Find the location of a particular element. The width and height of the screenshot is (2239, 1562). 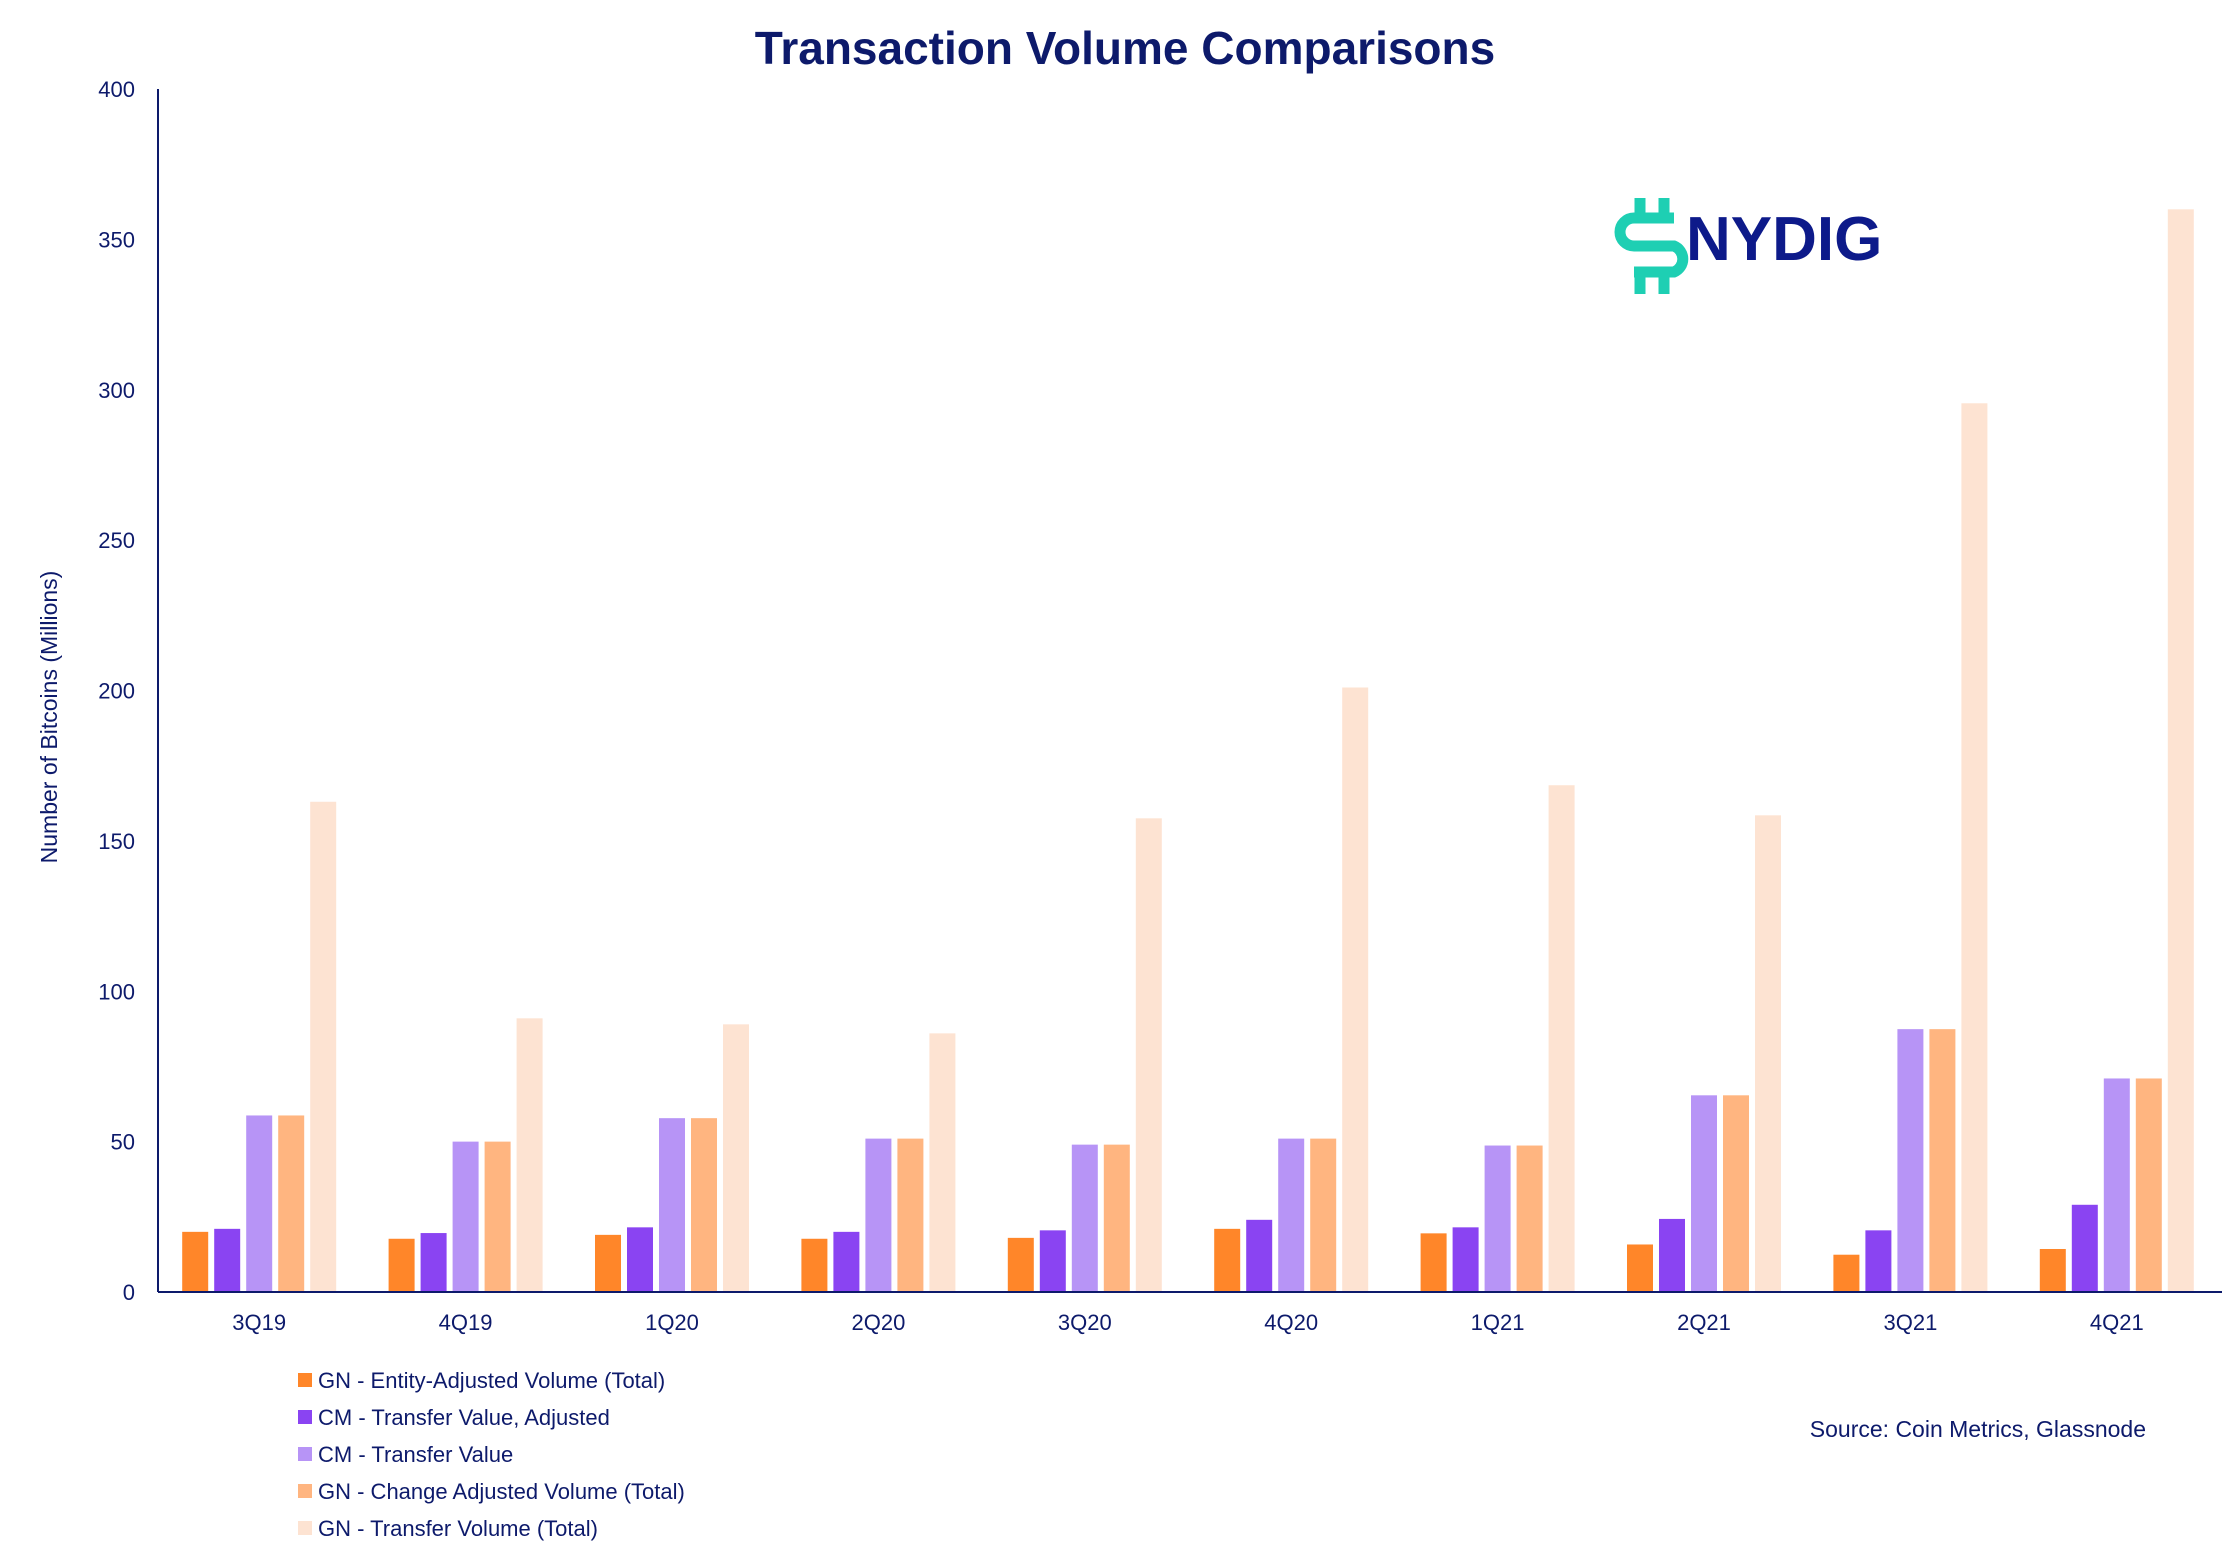

source-note: Source: Coin Metrics, Glassnode is located at coordinates (1978, 1429).